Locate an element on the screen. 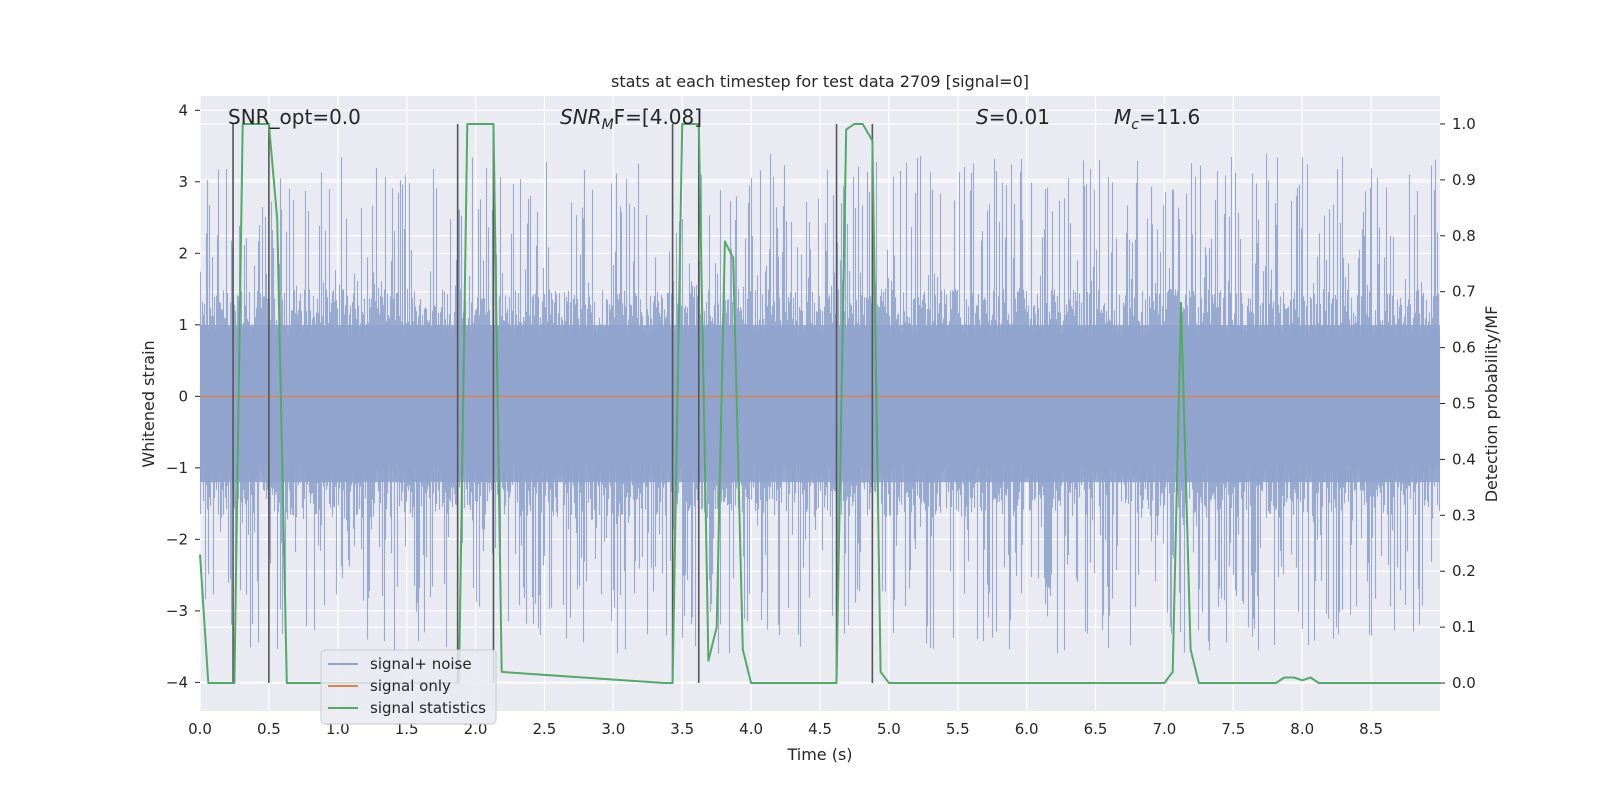 This screenshot has height=800, width=1600. legend-label-signal: signal only is located at coordinates (410, 686).